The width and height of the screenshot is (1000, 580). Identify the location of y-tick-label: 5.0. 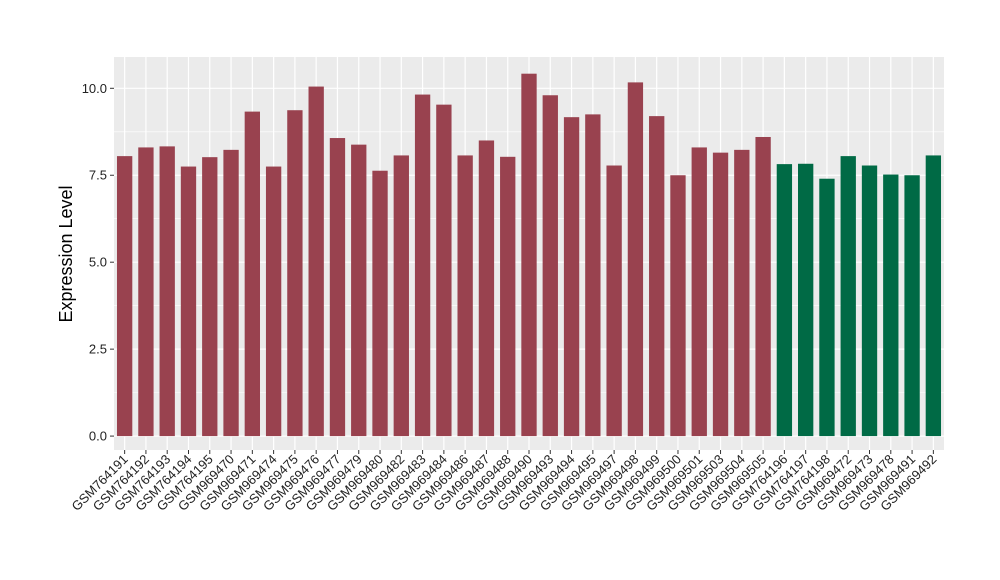
(98, 262).